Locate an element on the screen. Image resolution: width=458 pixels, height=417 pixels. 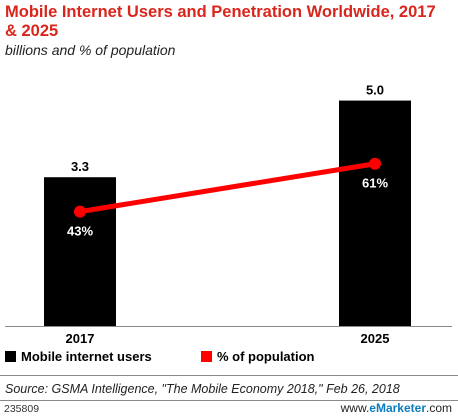
bar-2025 is located at coordinates (375, 213).